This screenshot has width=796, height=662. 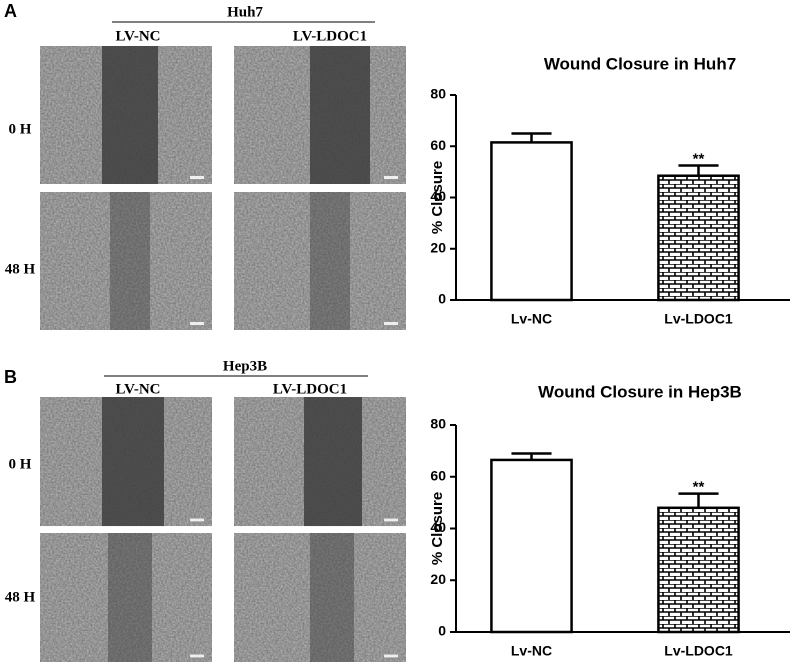 I want to click on chart-title: Wound Closure in Hep3B, so click(x=640, y=391).